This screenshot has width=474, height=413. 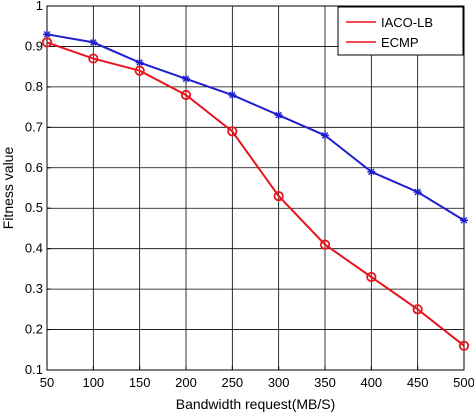 I want to click on y-tick-label: 0.4, so click(x=34, y=248).